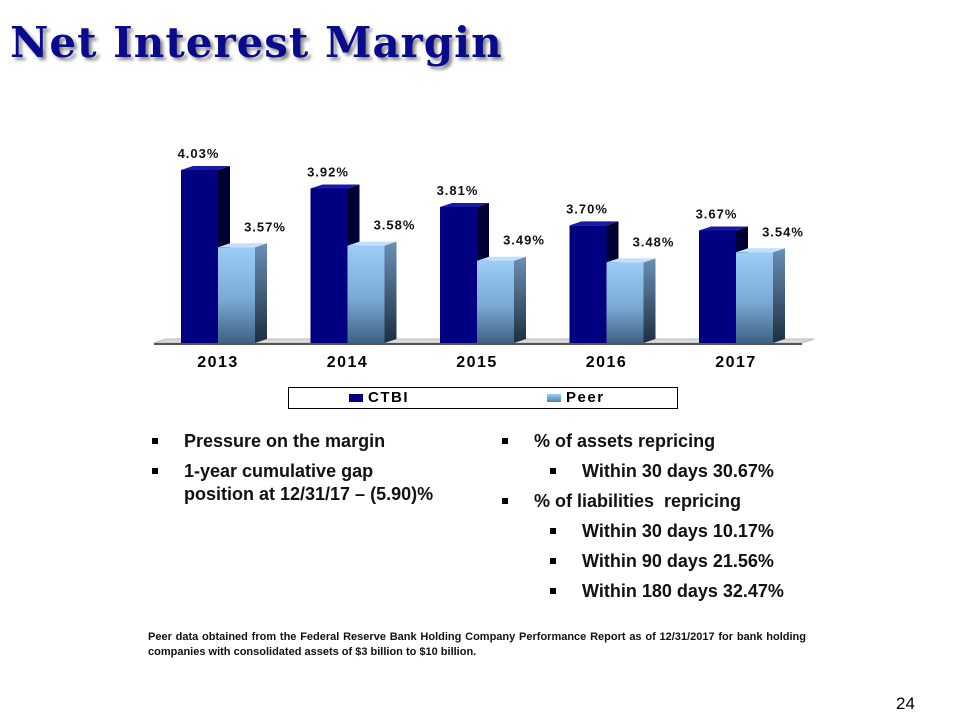 Image resolution: width=960 pixels, height=720 pixels. What do you see at coordinates (464, 204) in the screenshot?
I see `bar-ctbi-2015-top` at bounding box center [464, 204].